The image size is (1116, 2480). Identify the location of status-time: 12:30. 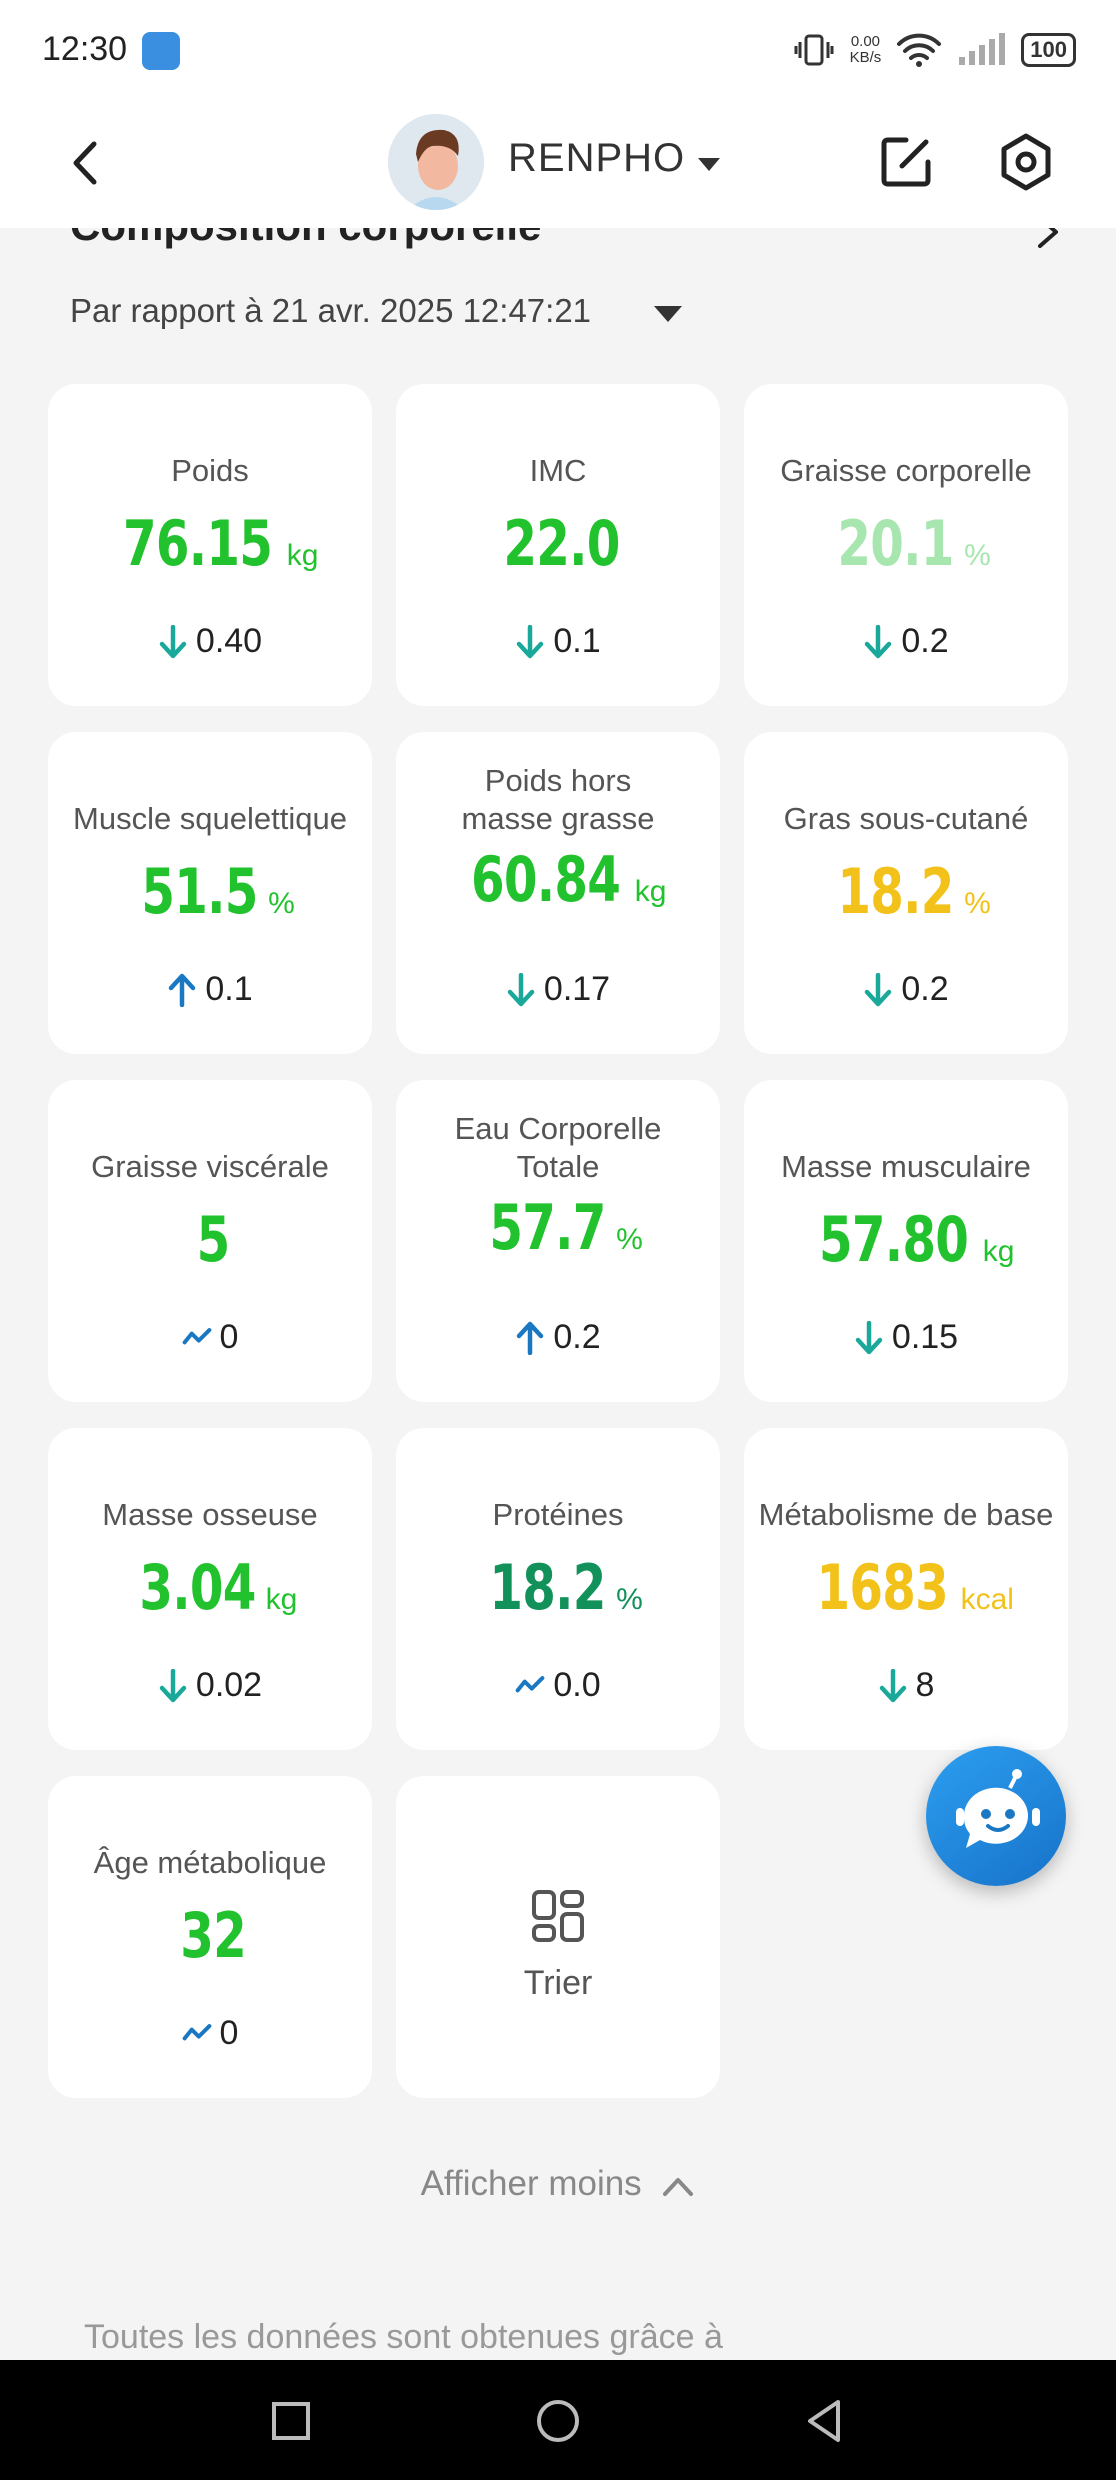
(85, 49).